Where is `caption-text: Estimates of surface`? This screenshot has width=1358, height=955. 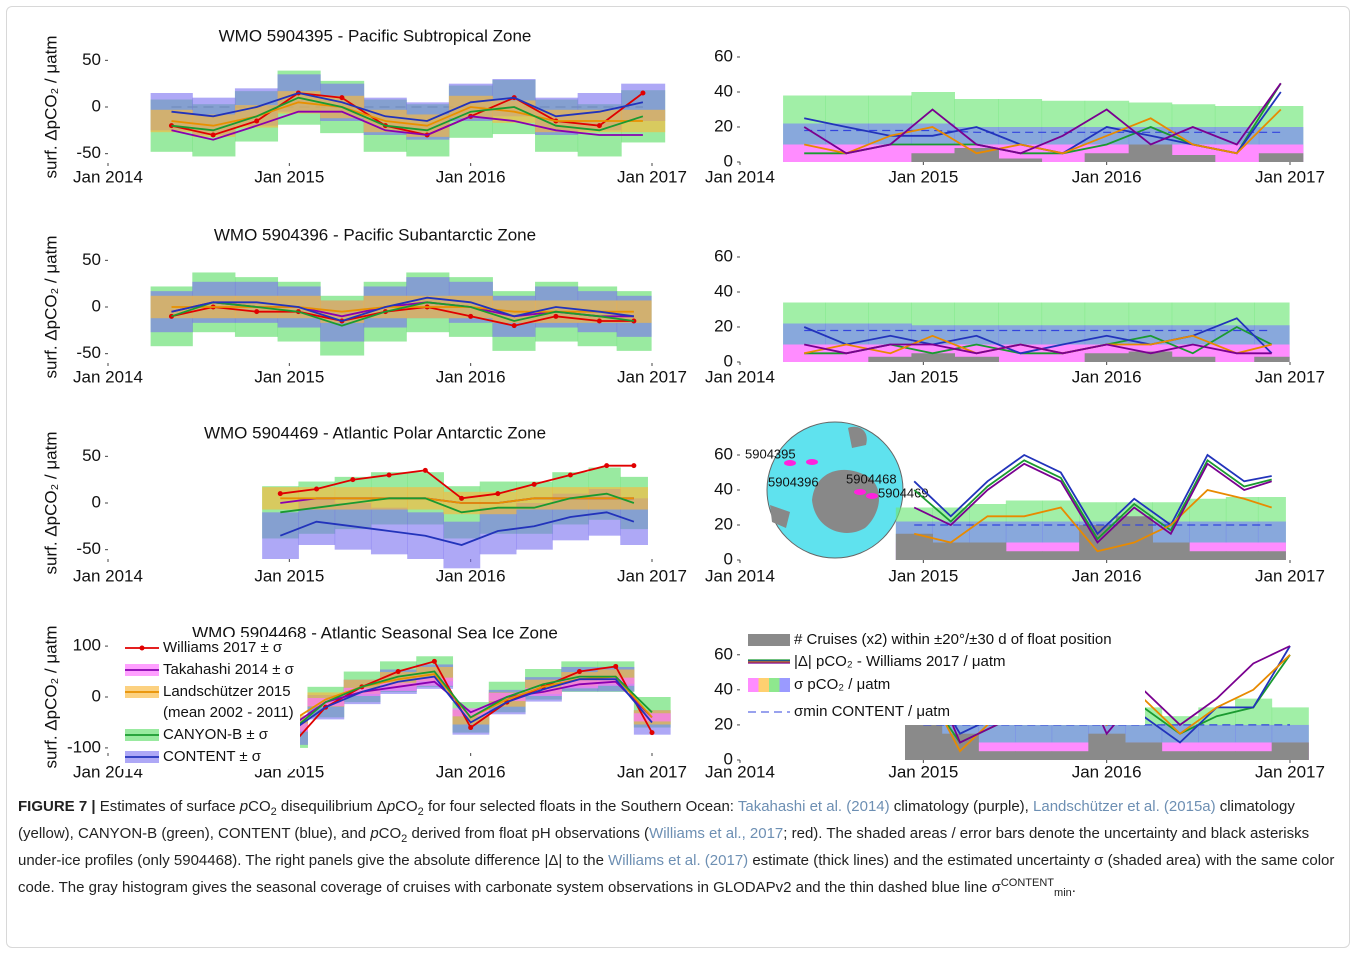 caption-text: Estimates of surface is located at coordinates (167, 806).